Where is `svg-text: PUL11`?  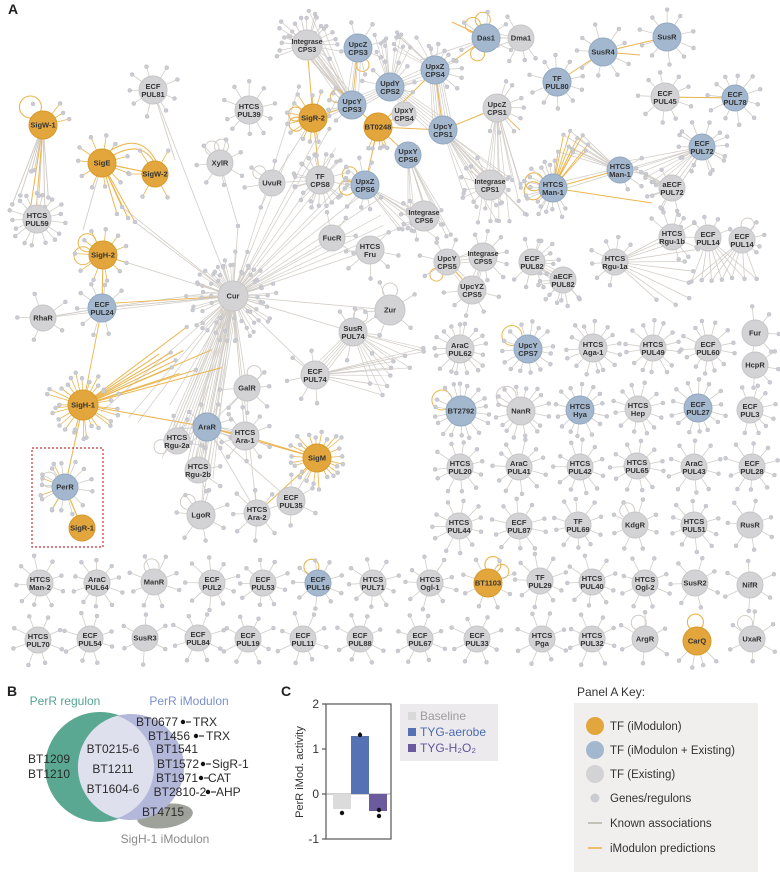
svg-text: PUL11 is located at coordinates (303, 643).